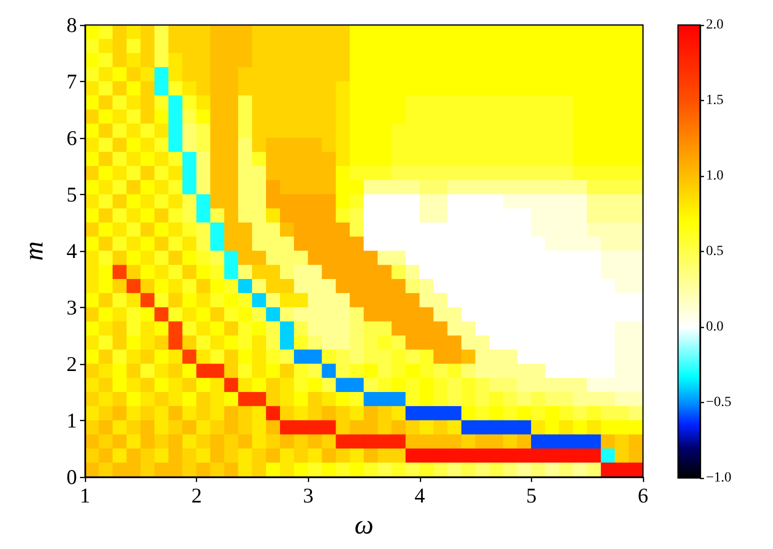 The image size is (773, 549). Describe the element at coordinates (71, 420) in the screenshot. I see `y-tick-label: 1` at that location.